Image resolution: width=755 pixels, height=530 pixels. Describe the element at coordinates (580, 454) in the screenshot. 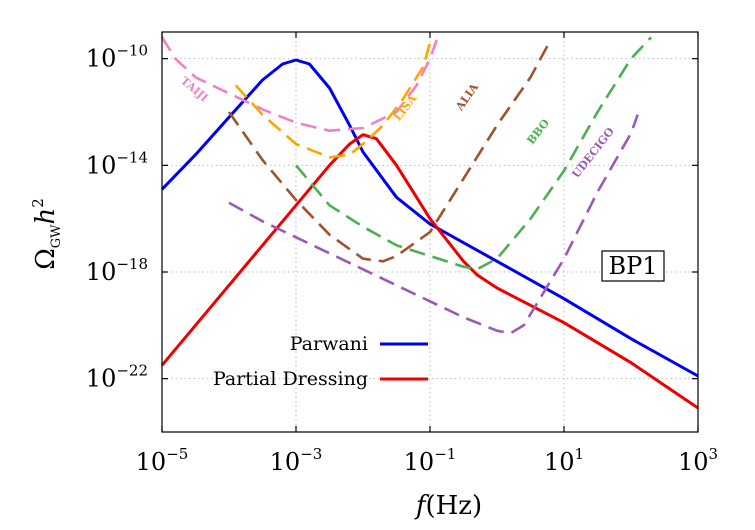

I see `x-tick-exp: 1` at that location.